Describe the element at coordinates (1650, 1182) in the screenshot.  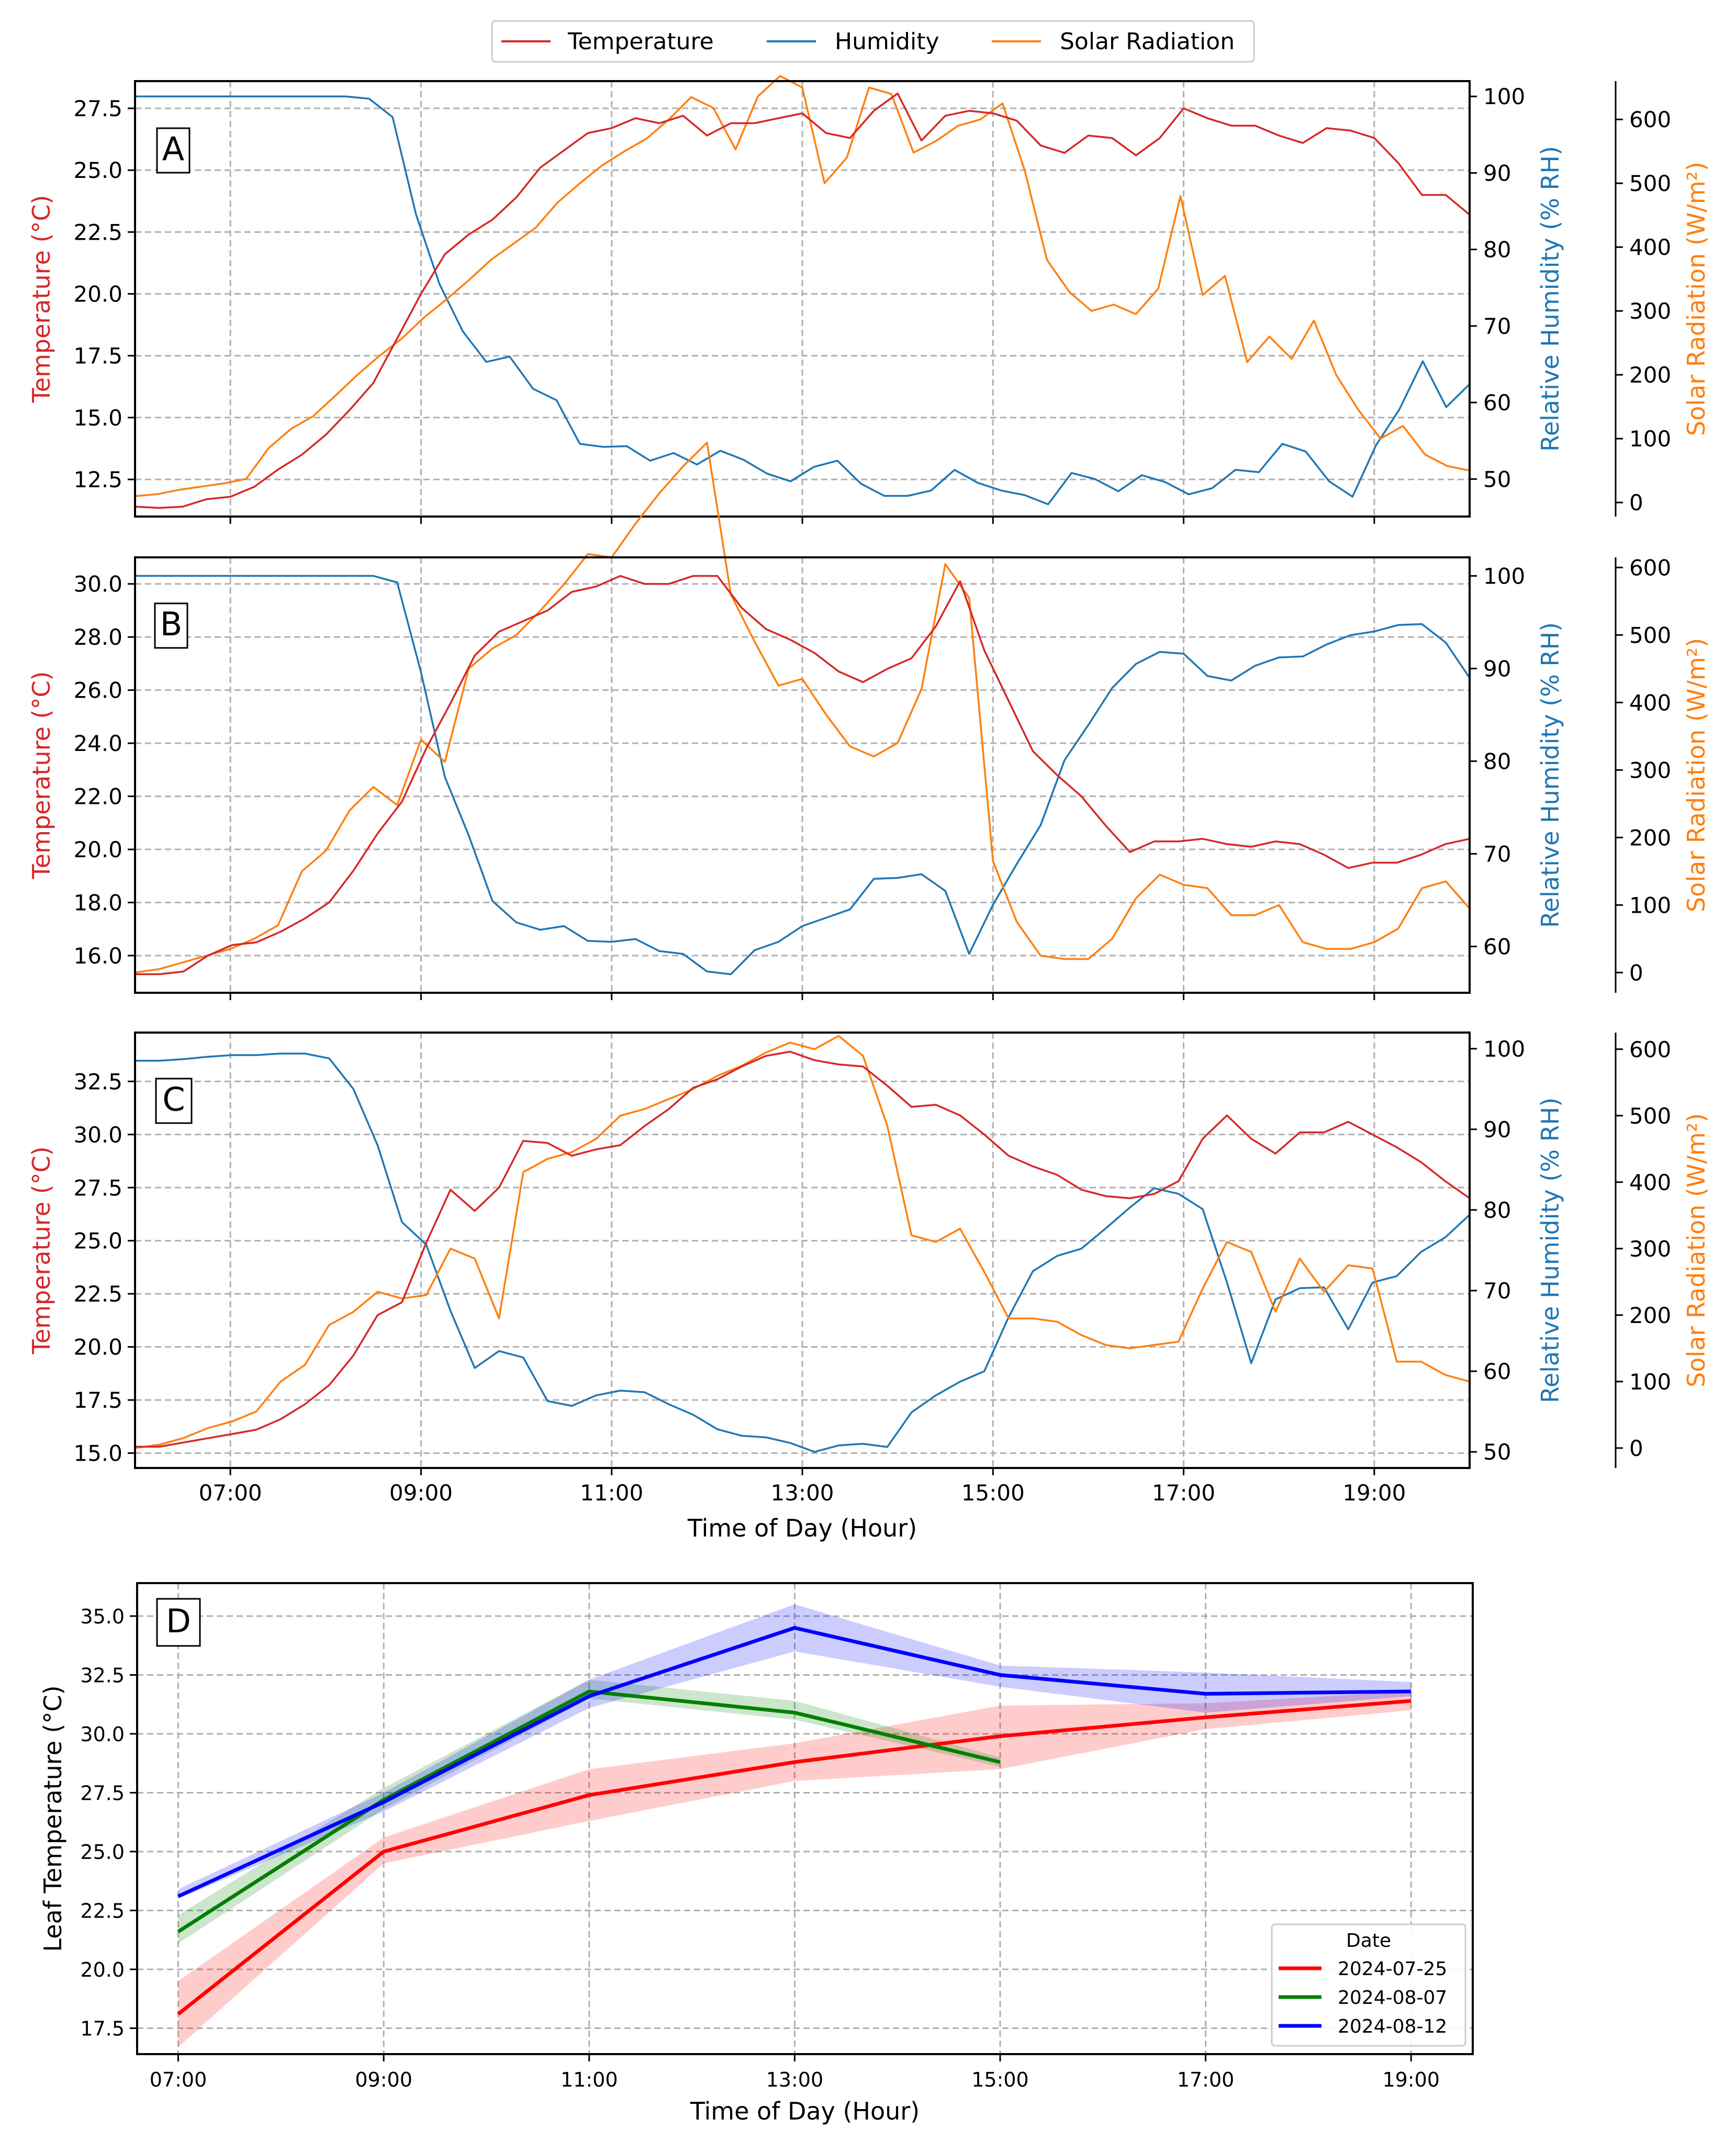
I see `panel-c-solar-tick-label: 400` at that location.